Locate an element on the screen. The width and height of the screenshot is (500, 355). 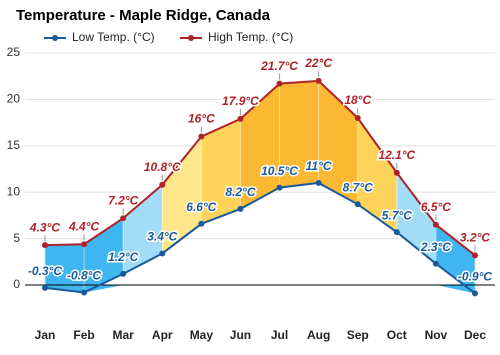
value-label: 12.1°C is located at coordinates (396, 155).